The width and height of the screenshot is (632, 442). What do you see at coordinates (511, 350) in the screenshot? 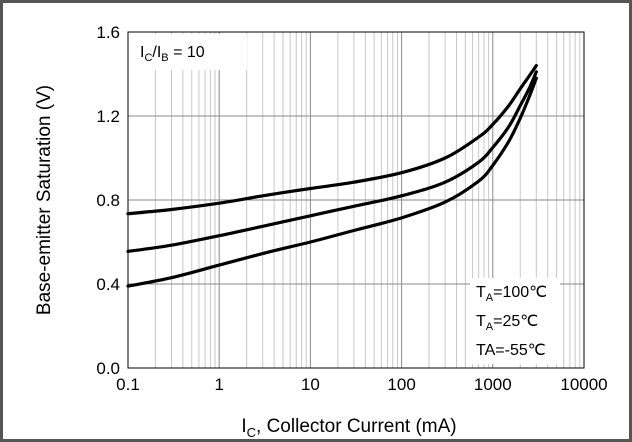
I see `legend-label-minus55c: TA=-55℃` at bounding box center [511, 350].